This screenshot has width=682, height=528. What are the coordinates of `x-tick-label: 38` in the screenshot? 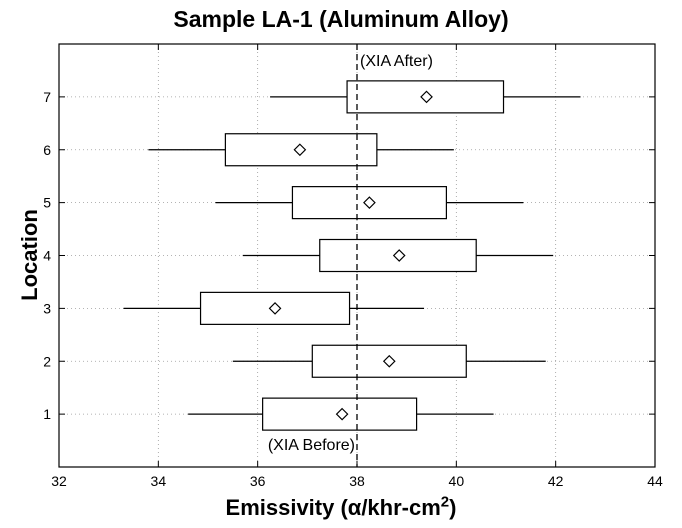 It's located at (357, 481).